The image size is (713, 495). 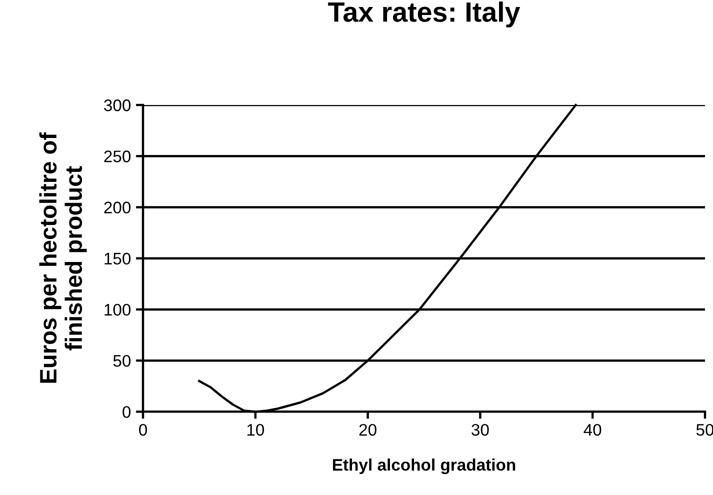 I want to click on y-tick-label: 100, so click(x=117, y=310).